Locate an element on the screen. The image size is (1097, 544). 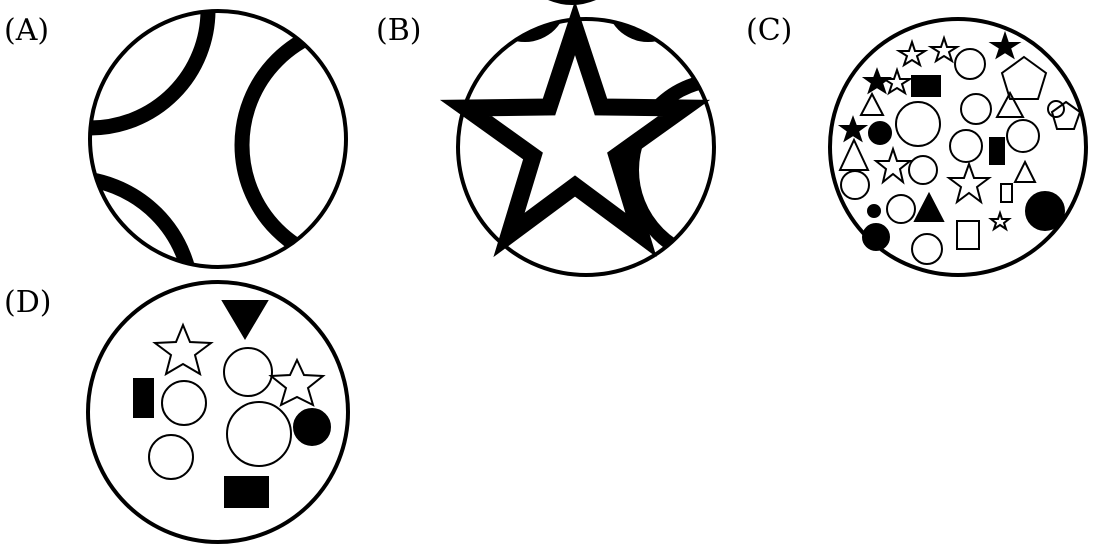
option-a-circle is located at coordinates (218, 139).